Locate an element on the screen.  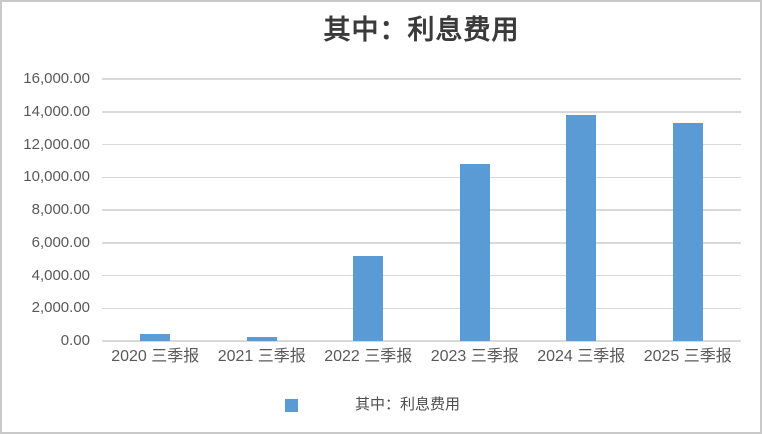
y-axis-tick-label: 14,000.00 is located at coordinates (56, 111).